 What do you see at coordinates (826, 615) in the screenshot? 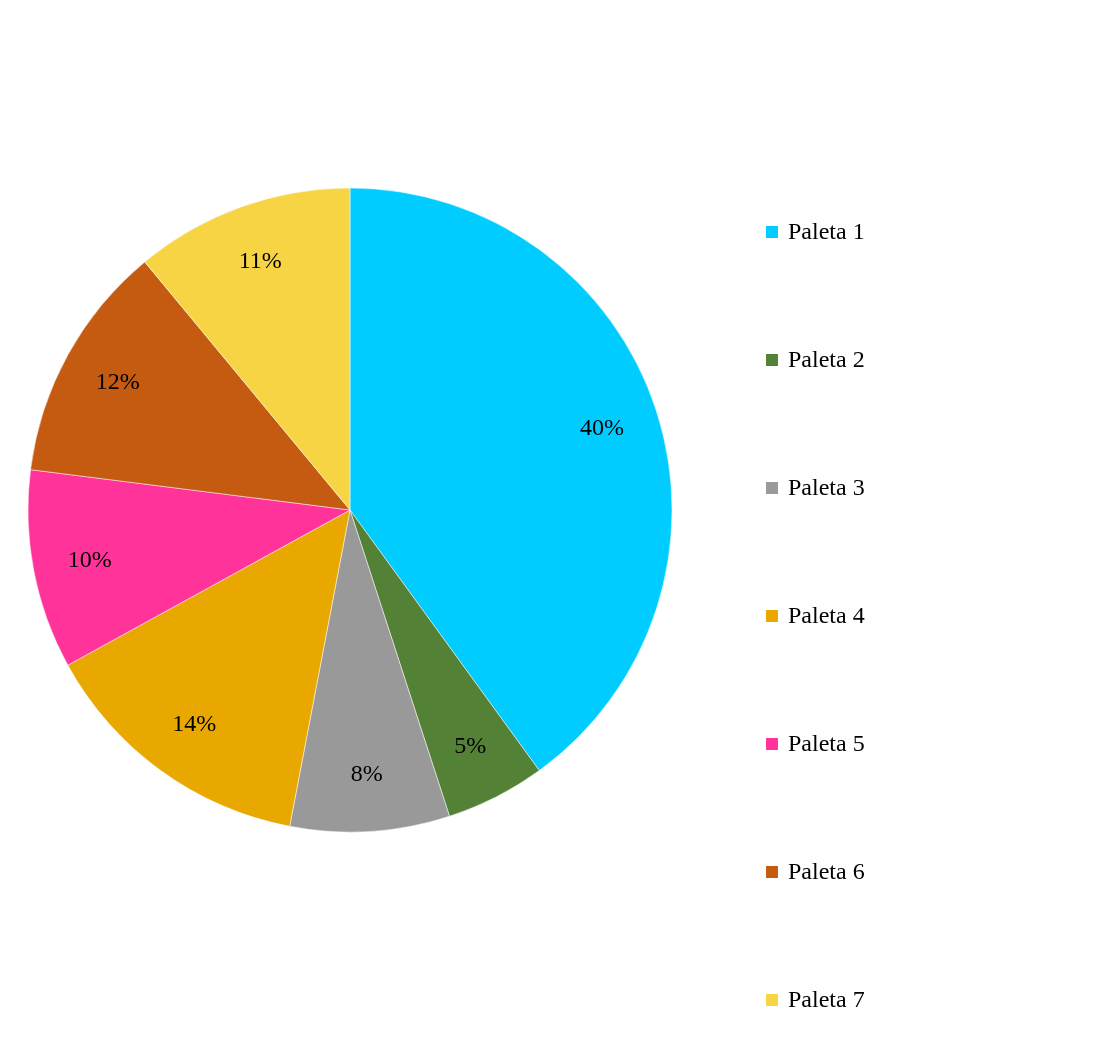
I see `legend-label: Paleta 4` at bounding box center [826, 615].